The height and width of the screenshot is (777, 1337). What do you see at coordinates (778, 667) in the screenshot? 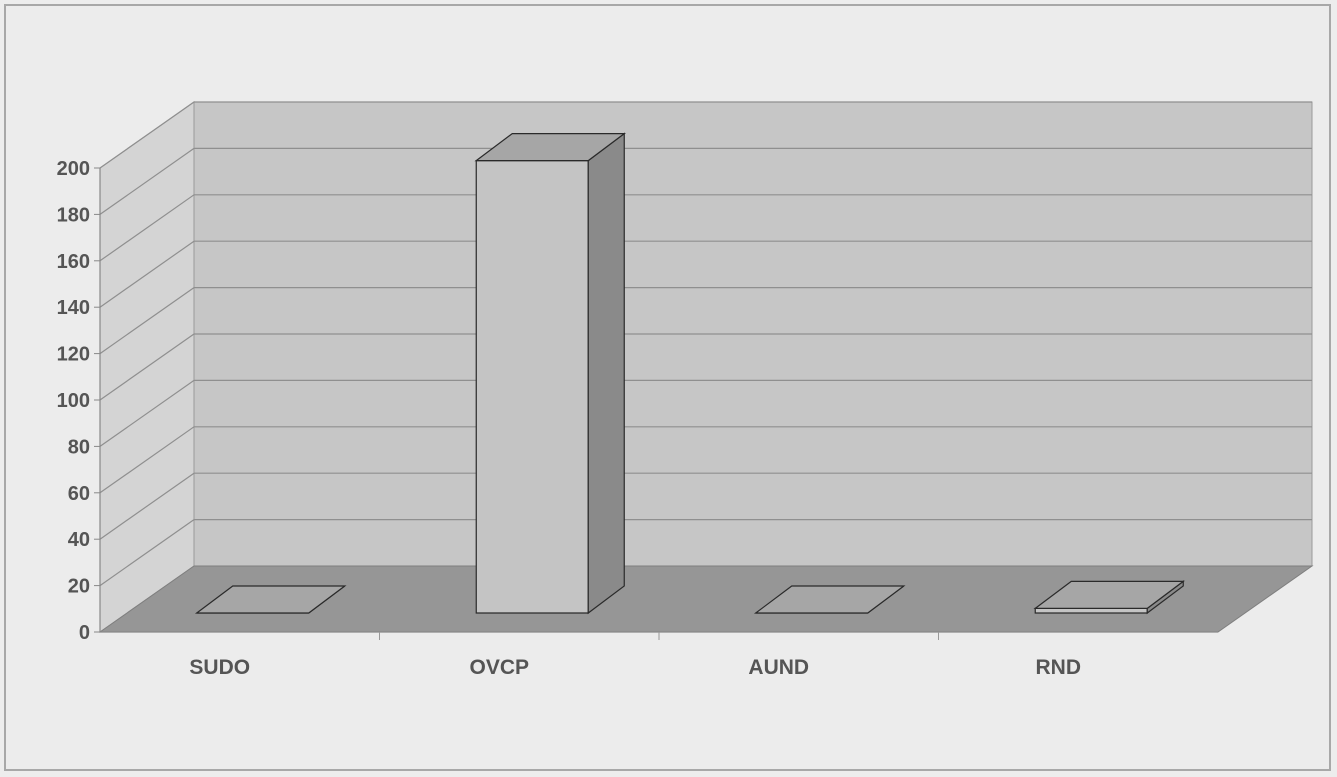
I see `x-tick-label: AUND` at bounding box center [778, 667].